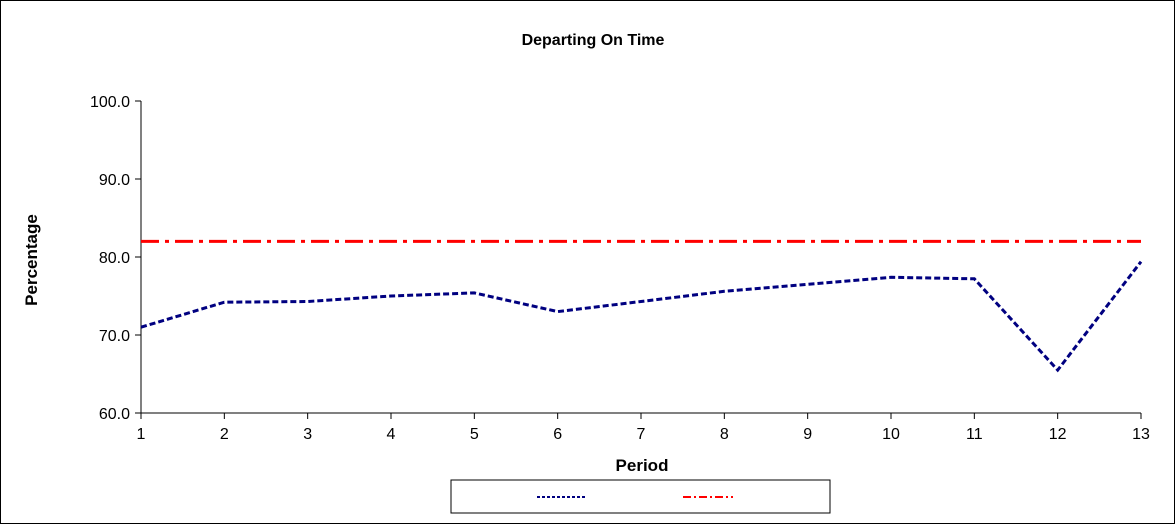 Image resolution: width=1175 pixels, height=524 pixels. I want to click on x-tick-label: 9, so click(807, 434).